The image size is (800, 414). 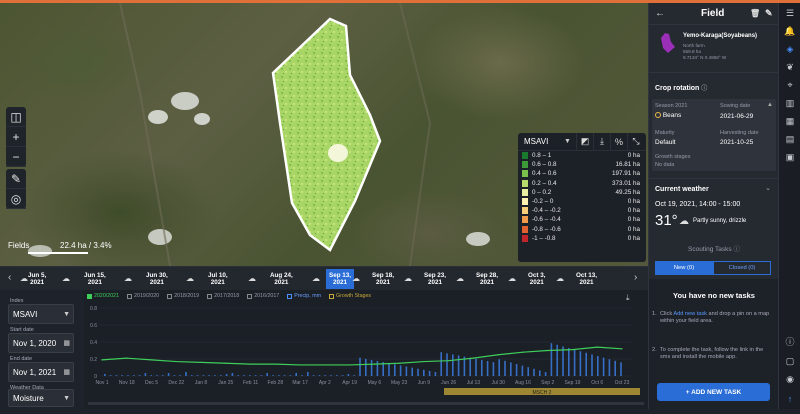 I want to click on menu-icon: ☰, so click(x=790, y=12).